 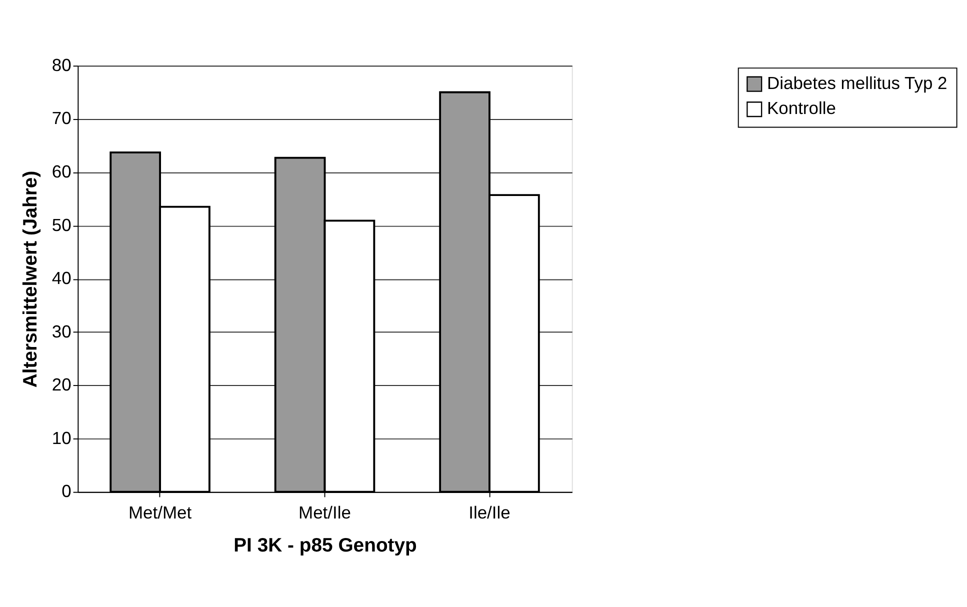 I want to click on y-tick-label: 40, so click(x=62, y=278).